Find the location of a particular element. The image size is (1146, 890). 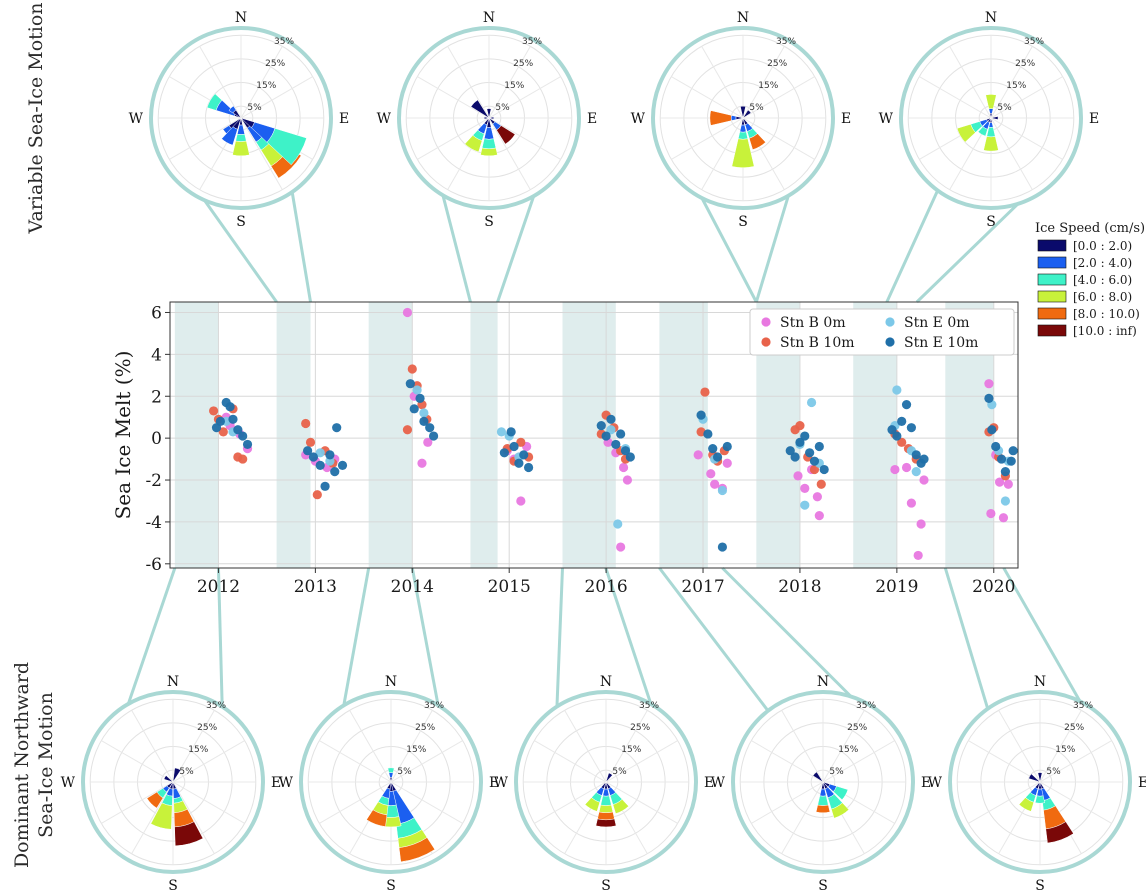

row-label-bottom-1: Dominant Northward is located at coordinates (22, 765).